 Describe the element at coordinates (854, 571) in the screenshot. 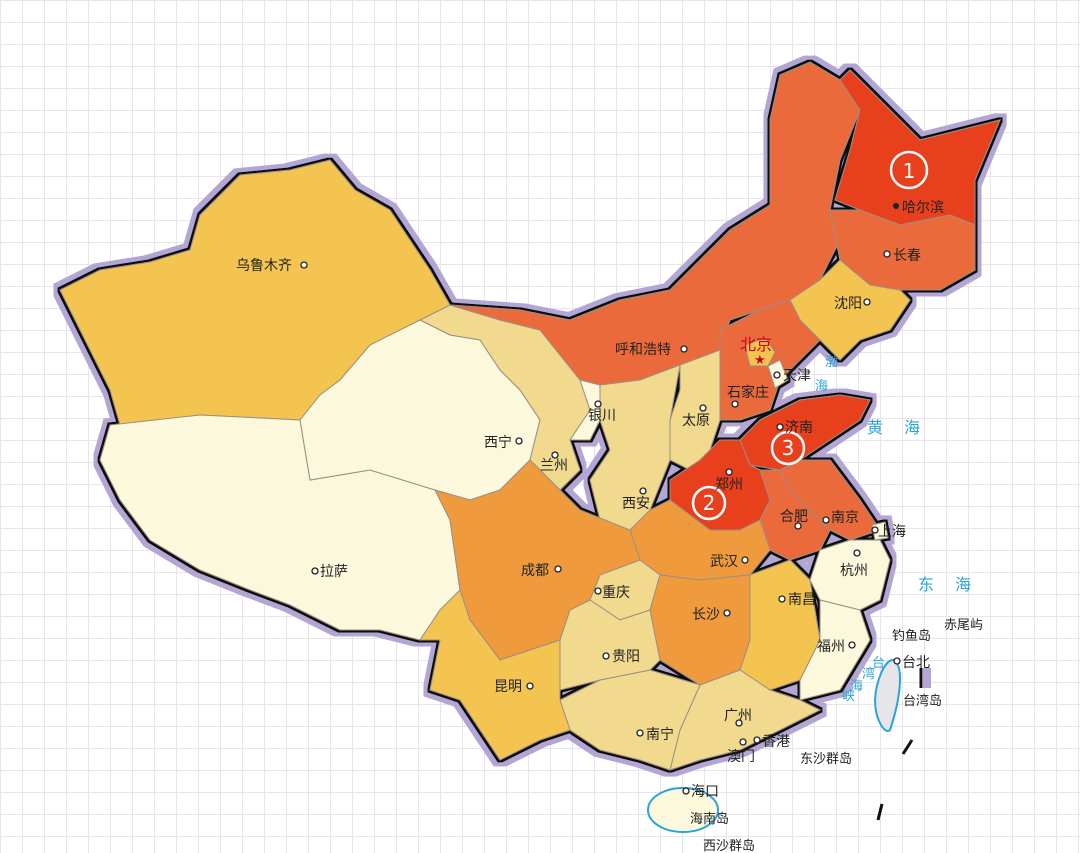

I see `svg-text: 杭州` at that location.